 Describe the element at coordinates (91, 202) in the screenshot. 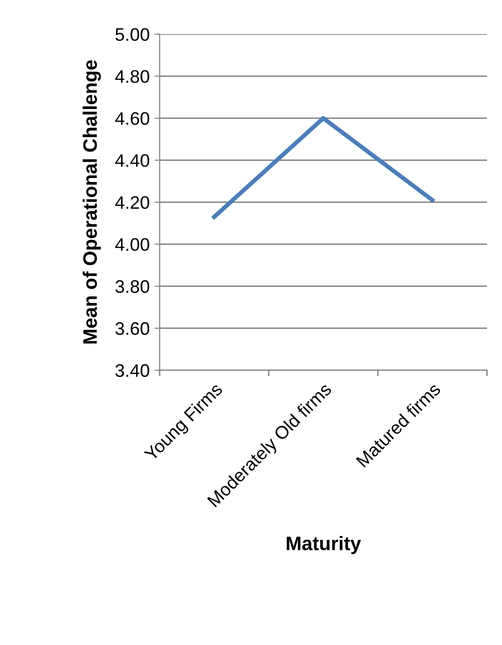

I see `y-axis-title: Mean of Operational Challenge` at that location.